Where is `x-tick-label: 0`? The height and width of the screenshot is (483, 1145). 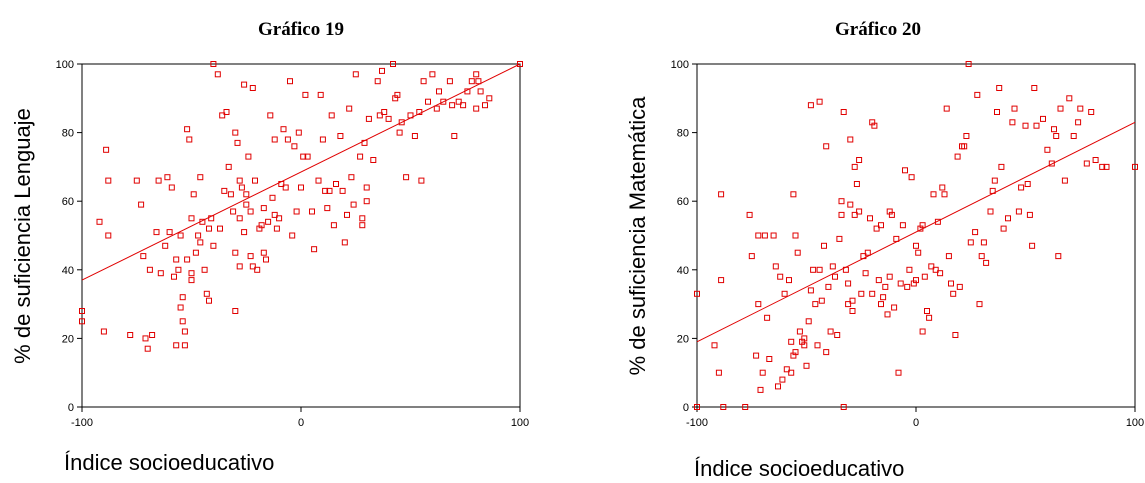
x-tick-label: 0 is located at coordinates (916, 423).